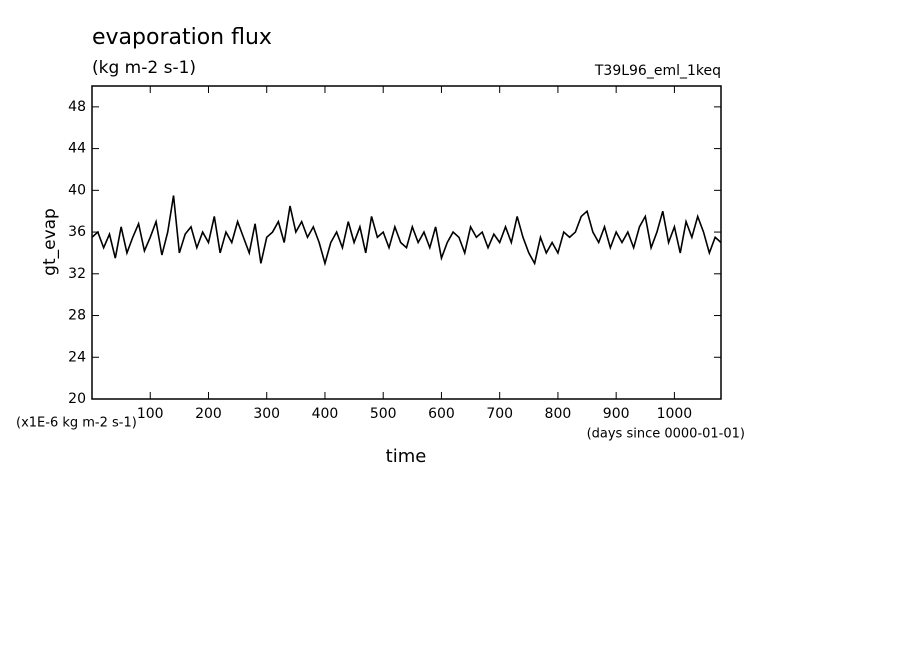 This screenshot has width=904, height=654. I want to click on x-axis-label: time, so click(406, 456).